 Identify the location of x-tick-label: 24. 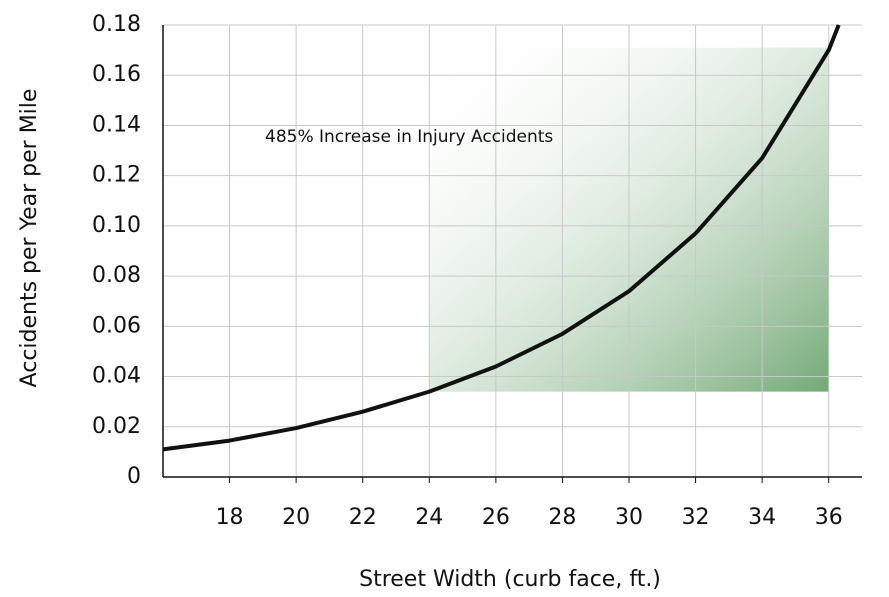
(429, 517).